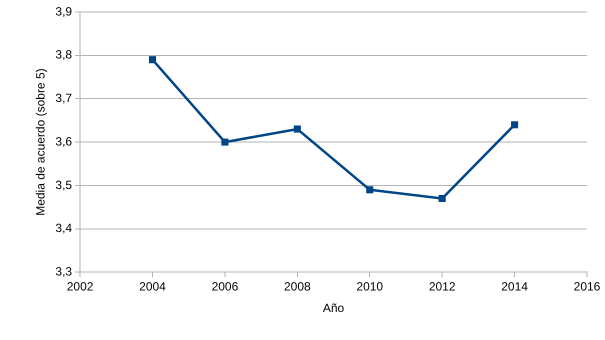  I want to click on y-tick-label: 3,7, so click(63, 98).